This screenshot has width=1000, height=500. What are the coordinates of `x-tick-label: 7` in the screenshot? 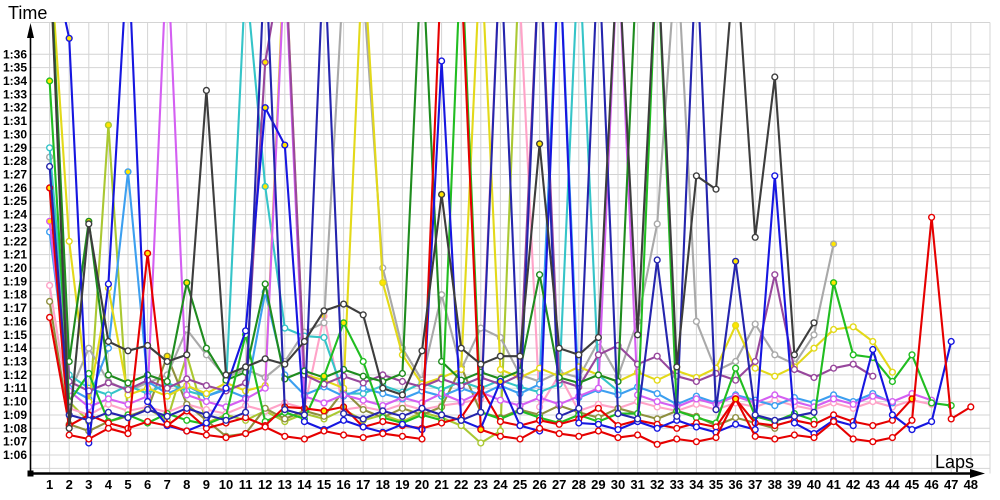 It's located at (167, 484).